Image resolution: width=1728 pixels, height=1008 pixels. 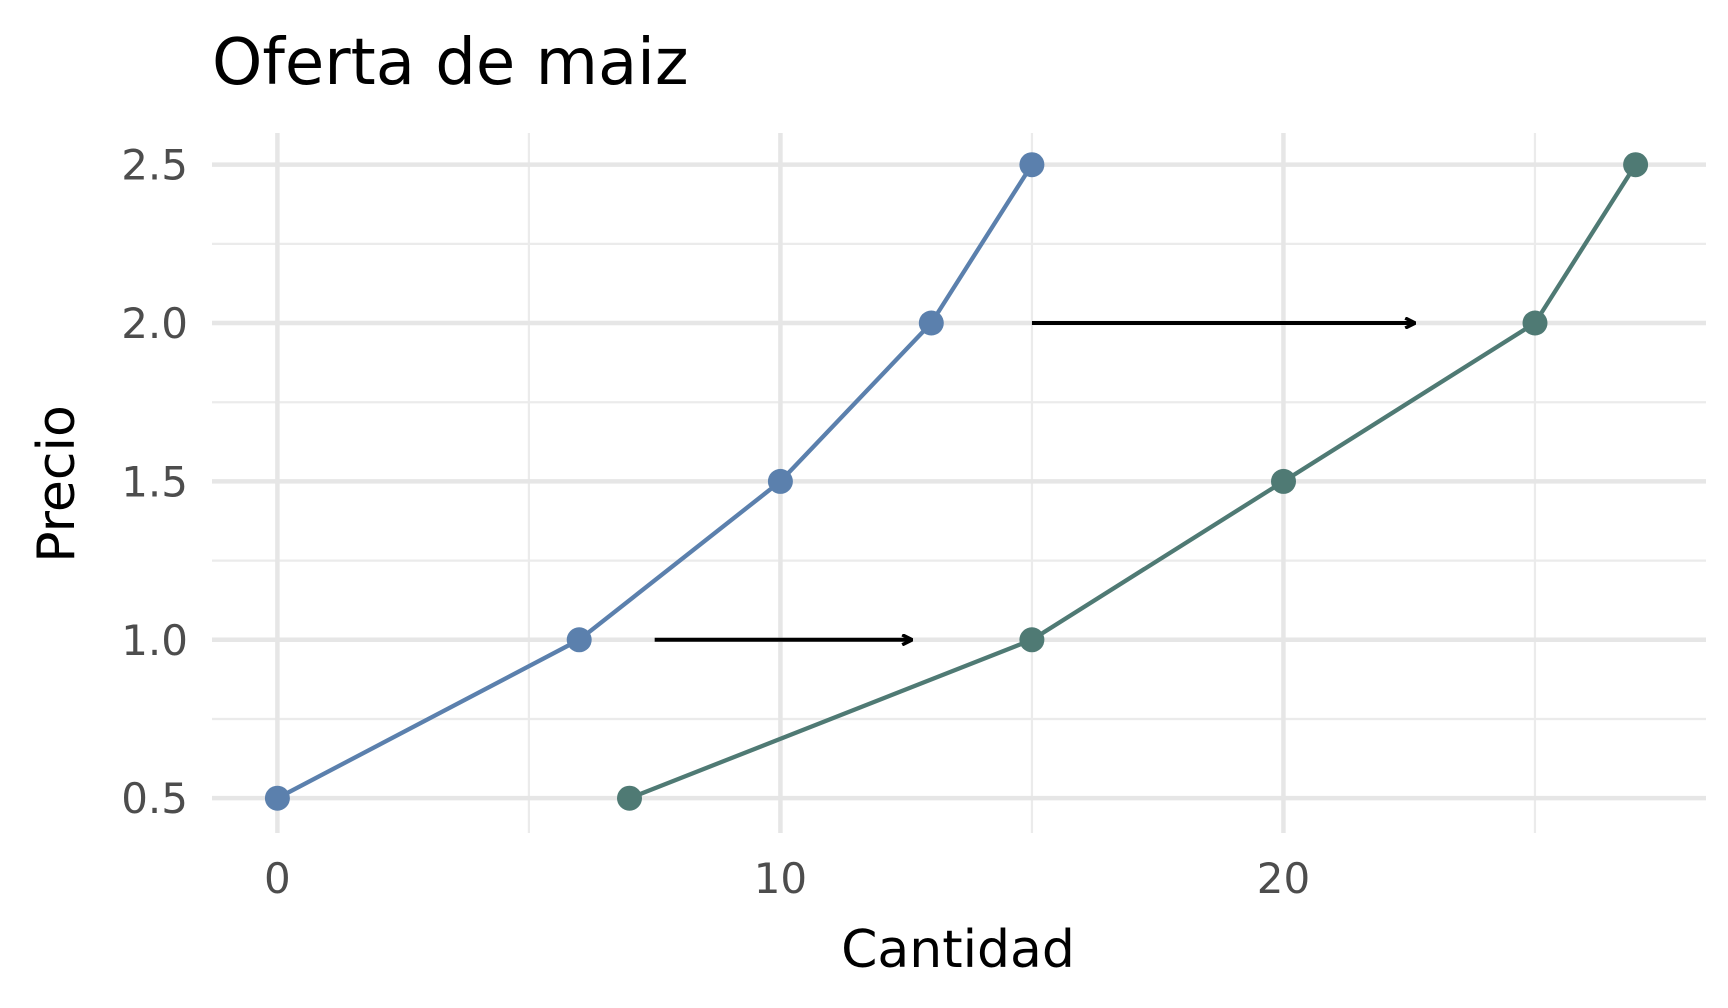 What do you see at coordinates (1283, 878) in the screenshot?
I see `x-tick-label: 20` at bounding box center [1283, 878].